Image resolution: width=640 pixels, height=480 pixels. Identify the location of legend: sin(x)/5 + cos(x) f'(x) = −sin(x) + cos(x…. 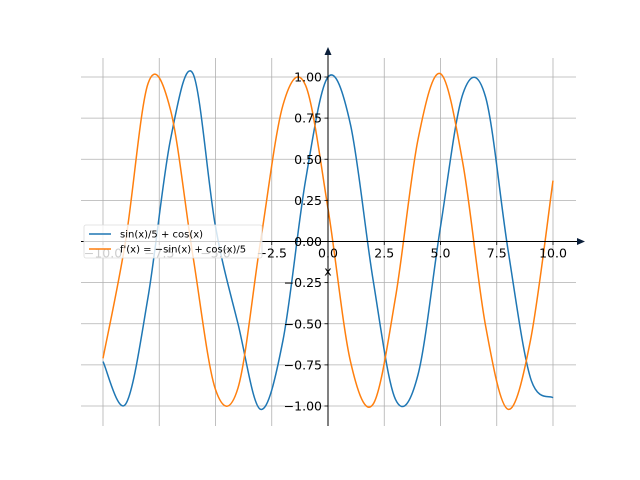
(173, 241).